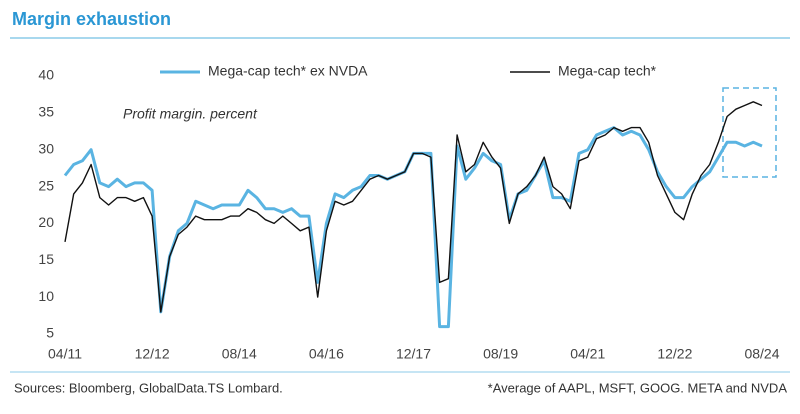 The height and width of the screenshot is (414, 800). What do you see at coordinates (239, 354) in the screenshot?
I see `x-tick-label: 08/14` at bounding box center [239, 354].